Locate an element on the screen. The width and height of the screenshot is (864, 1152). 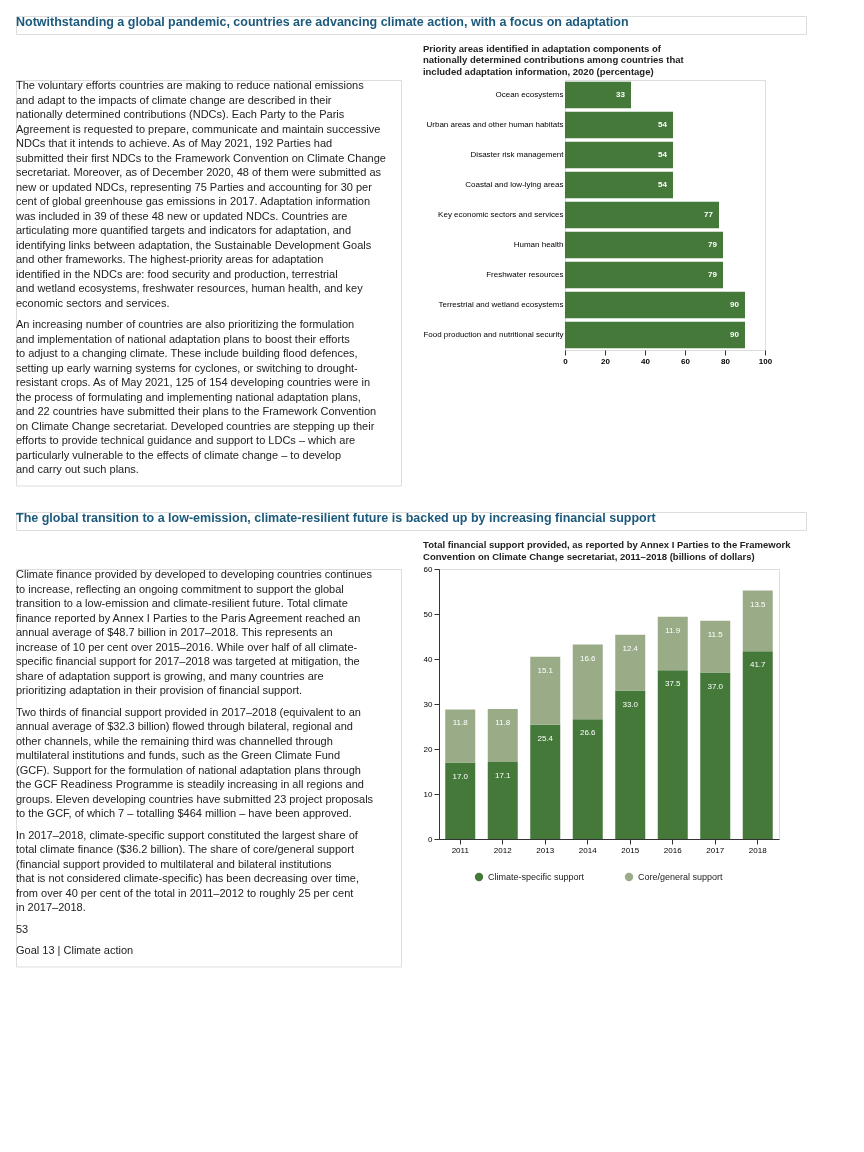
y-tick-label: Freshwater resources is located at coordinates (525, 274).